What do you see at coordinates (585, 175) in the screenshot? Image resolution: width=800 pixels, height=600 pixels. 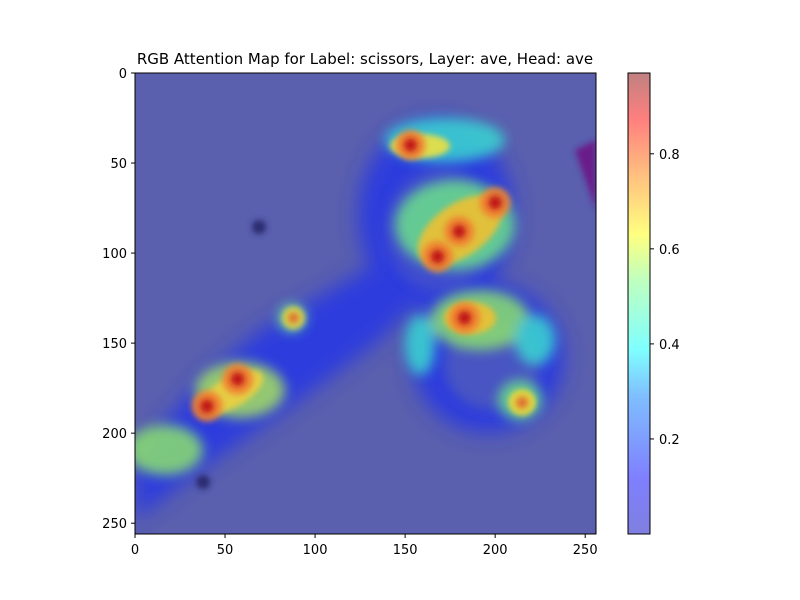 I see `dark-corner` at bounding box center [585, 175].